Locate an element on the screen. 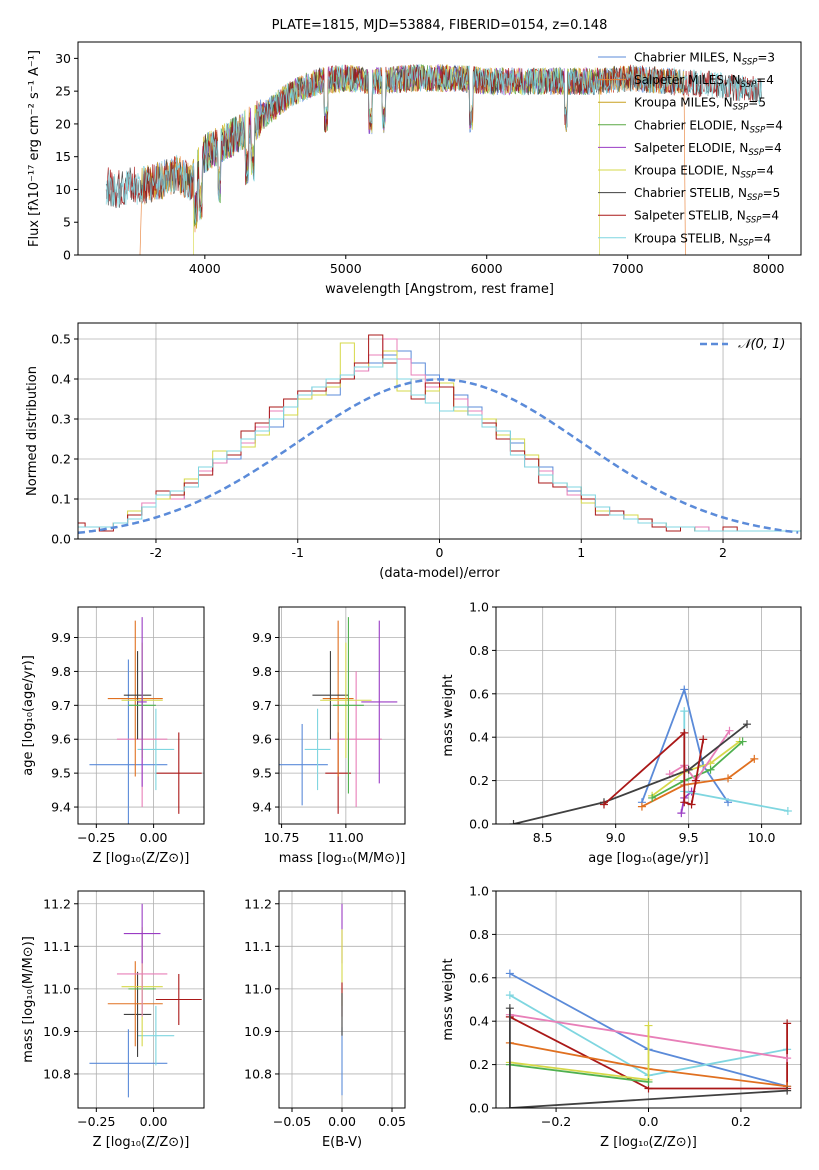 The width and height of the screenshot is (819, 1170). y-tick-label: 0.8 is located at coordinates (479, 934).